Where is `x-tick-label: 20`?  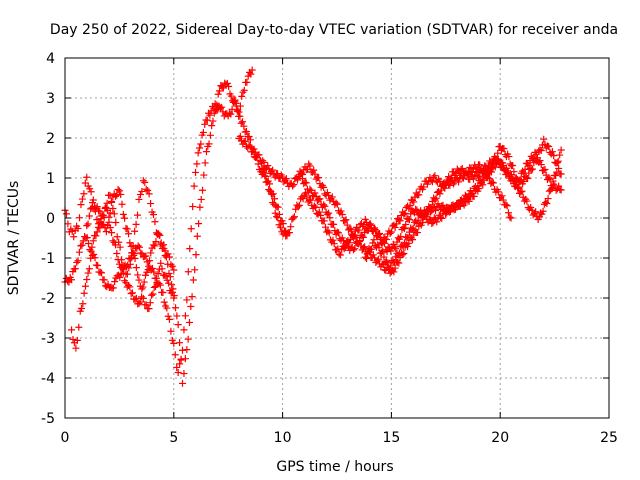 x-tick-label: 20 is located at coordinates (500, 438).